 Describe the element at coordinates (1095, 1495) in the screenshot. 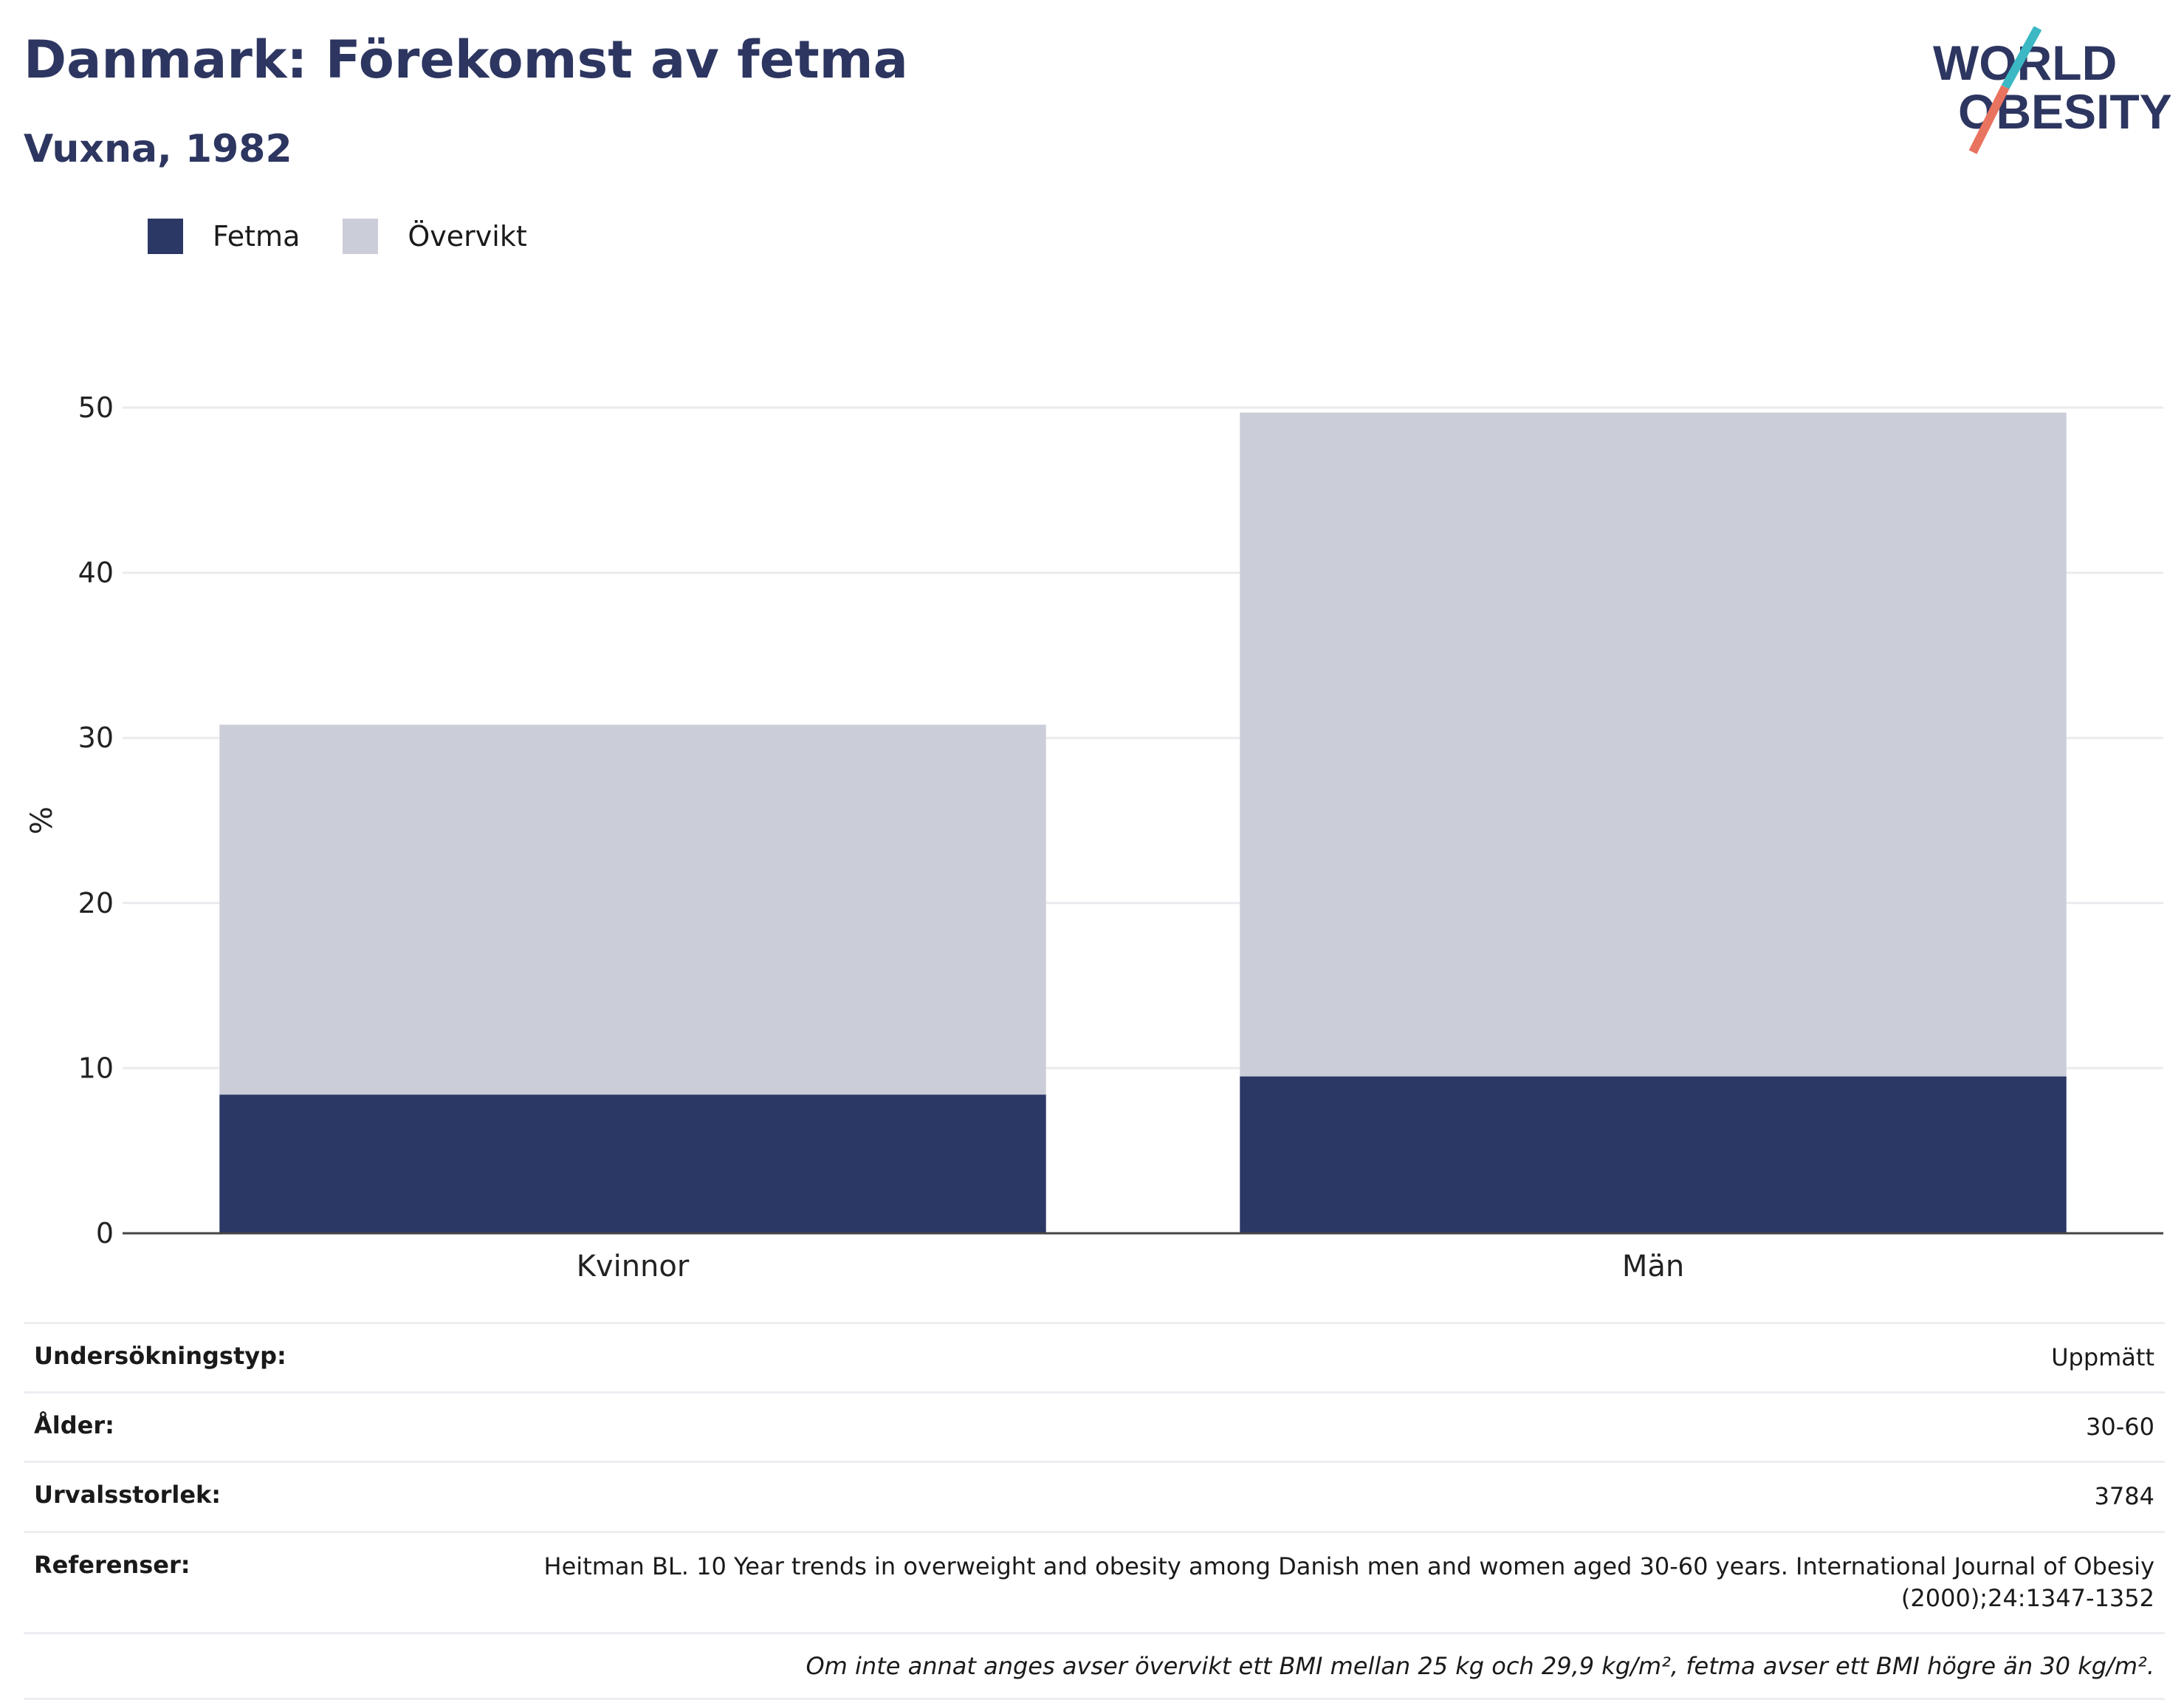

I see `info-row-sample-size: Urvalsstorlek: 3784` at that location.